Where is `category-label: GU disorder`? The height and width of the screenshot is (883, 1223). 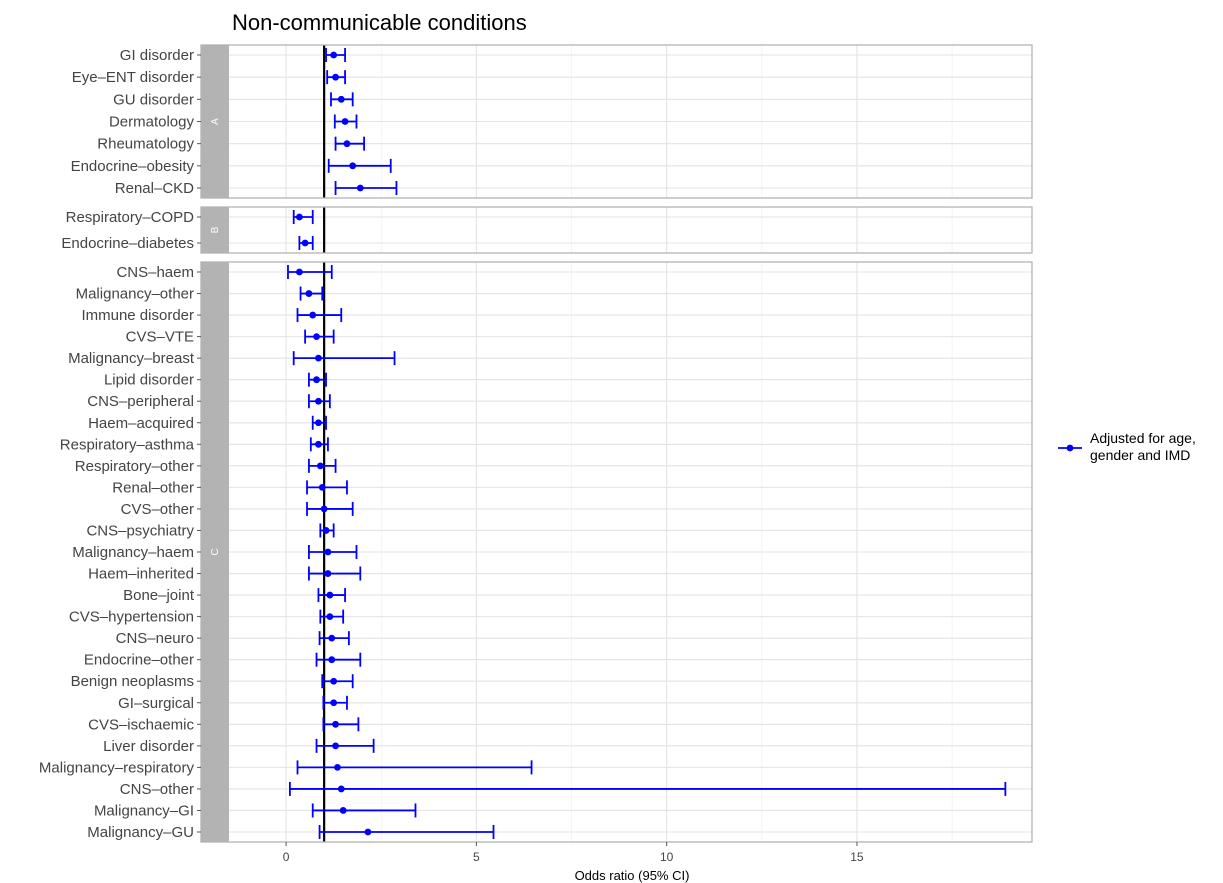
category-label: GU disorder is located at coordinates (153, 99).